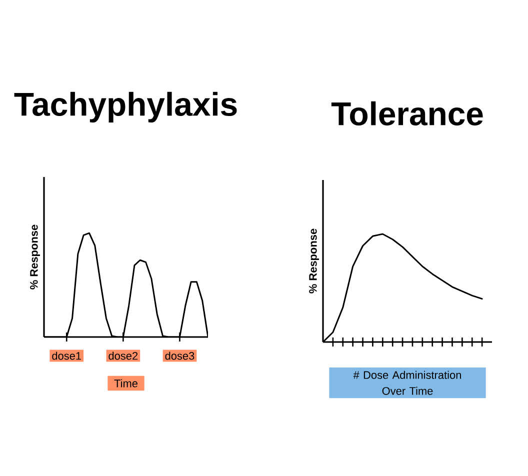  Describe the element at coordinates (407, 113) in the screenshot. I see `chart-title: Tolerance` at that location.